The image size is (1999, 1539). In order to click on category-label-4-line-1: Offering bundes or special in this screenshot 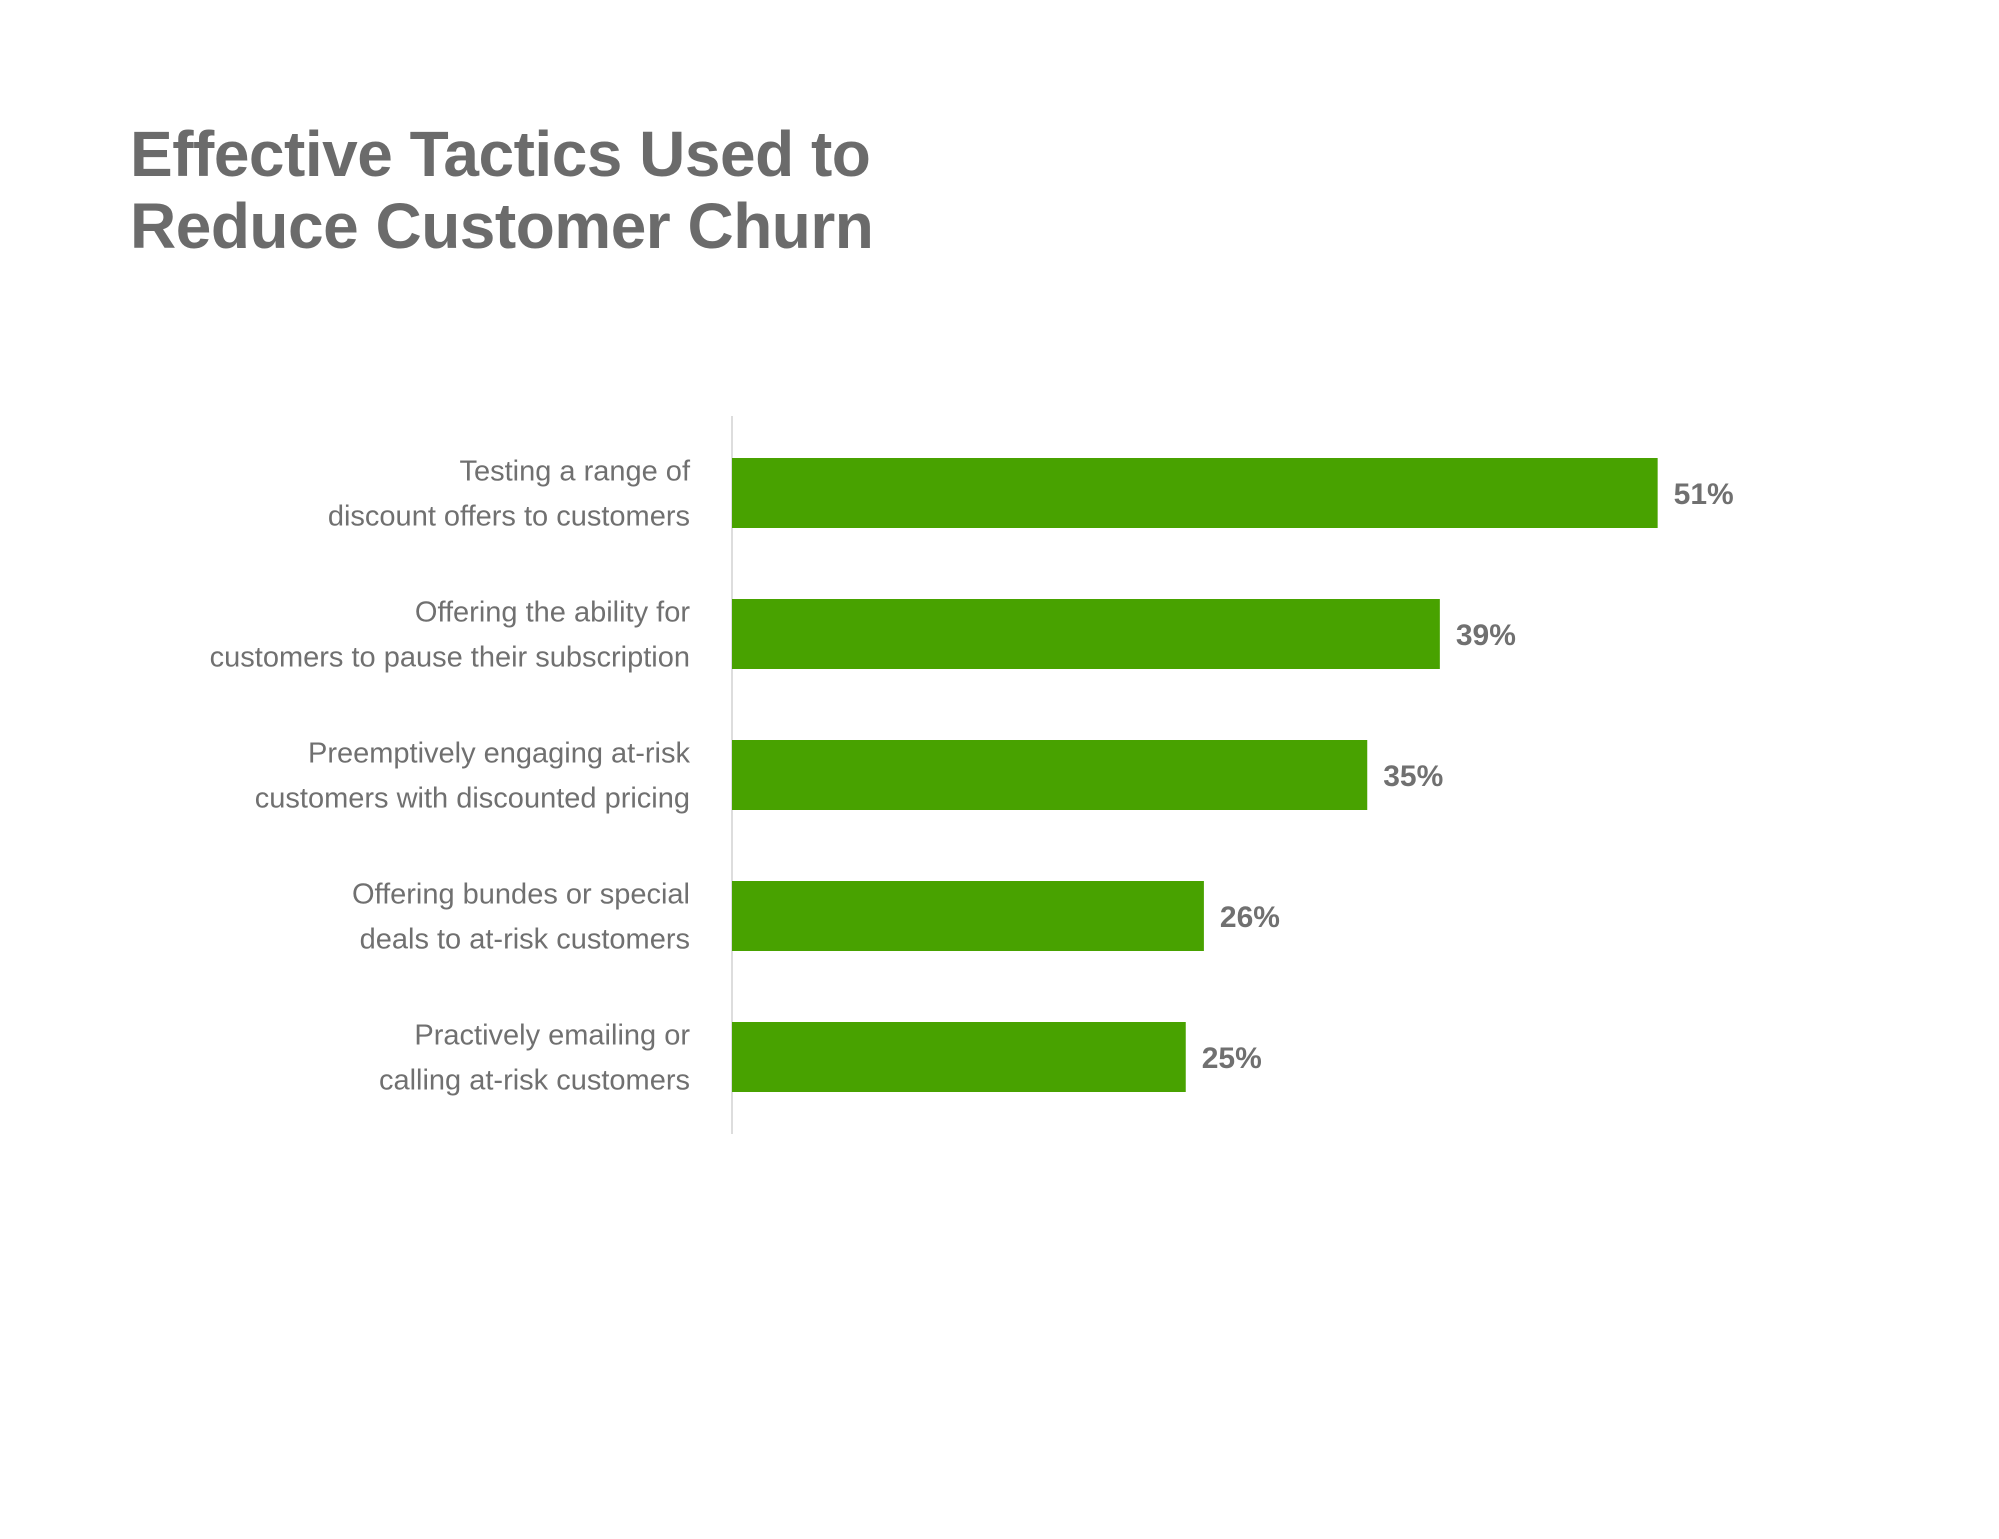, I will do `click(521, 895)`.